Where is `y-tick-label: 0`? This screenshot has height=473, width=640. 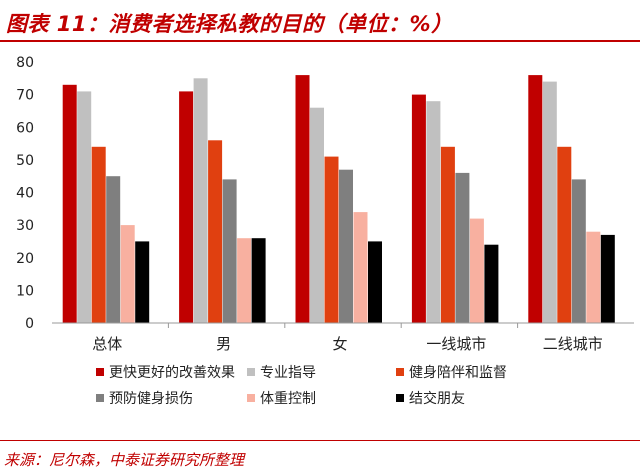 y-tick-label: 0 is located at coordinates (29, 324).